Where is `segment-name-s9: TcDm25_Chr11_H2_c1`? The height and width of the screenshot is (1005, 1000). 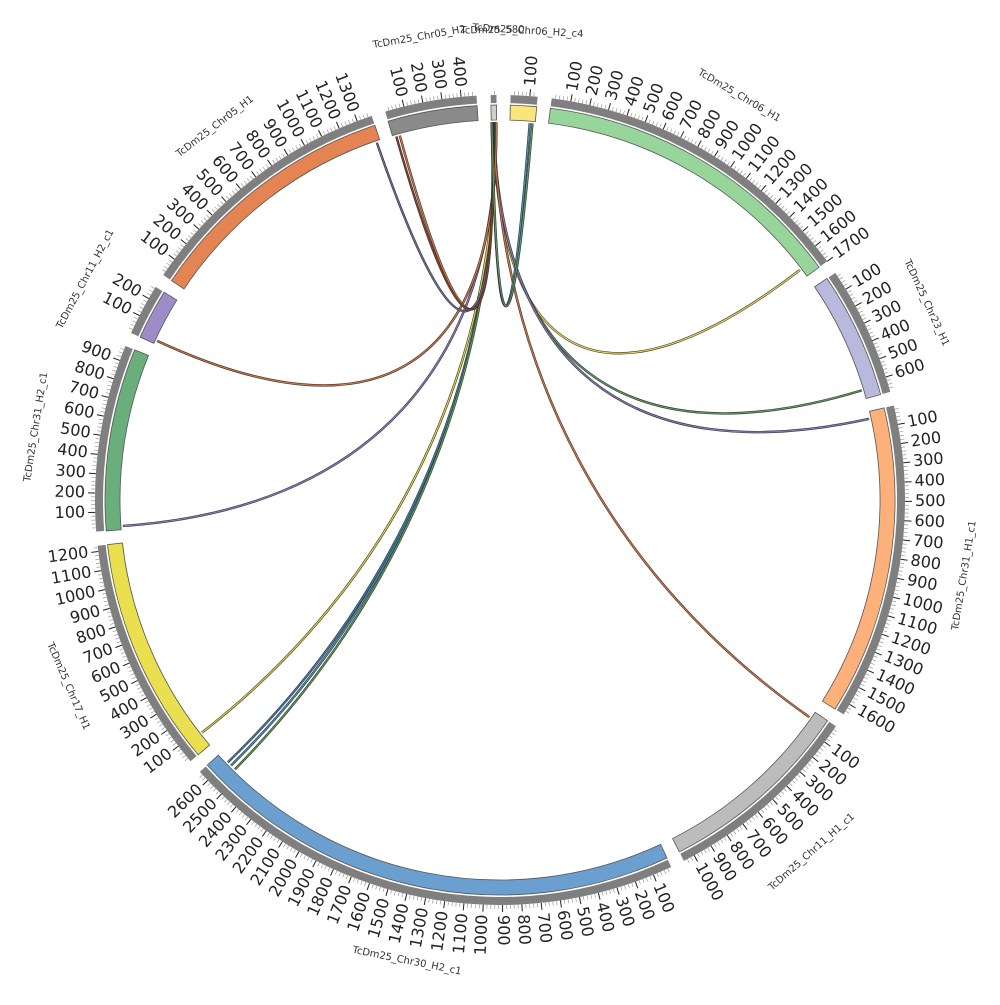 segment-name-s9: TcDm25_Chr11_H2_c1 is located at coordinates (85, 280).